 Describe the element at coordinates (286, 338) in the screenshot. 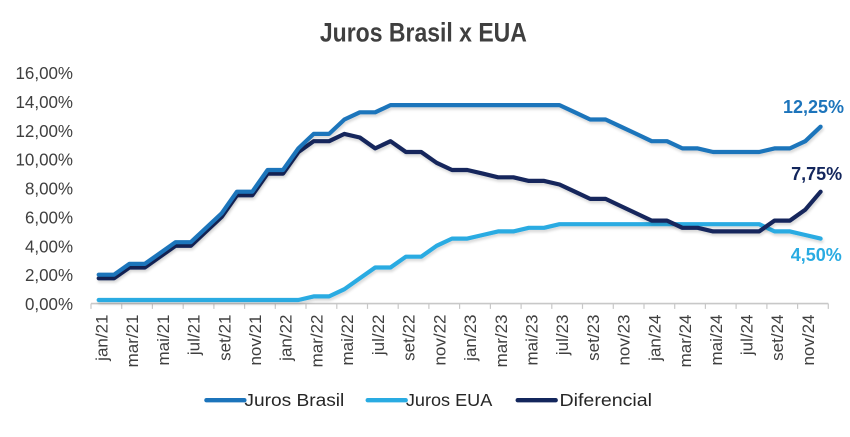

I see `svg-text: jan/22` at that location.